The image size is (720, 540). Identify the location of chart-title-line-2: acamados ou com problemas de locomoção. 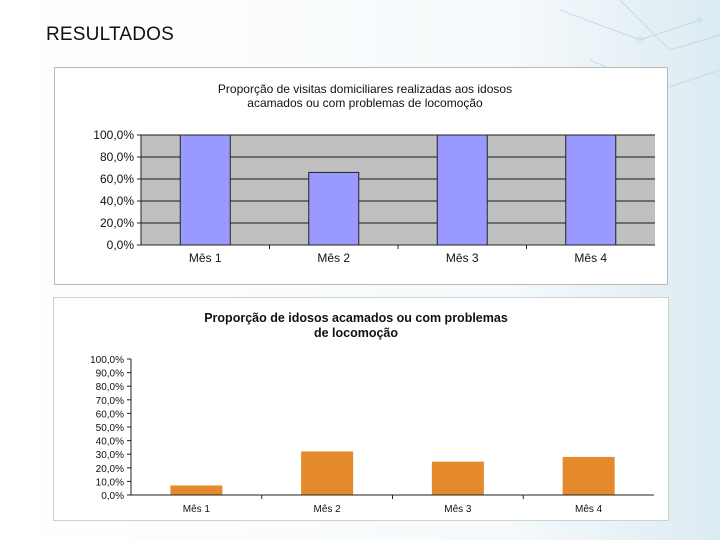
(365, 103).